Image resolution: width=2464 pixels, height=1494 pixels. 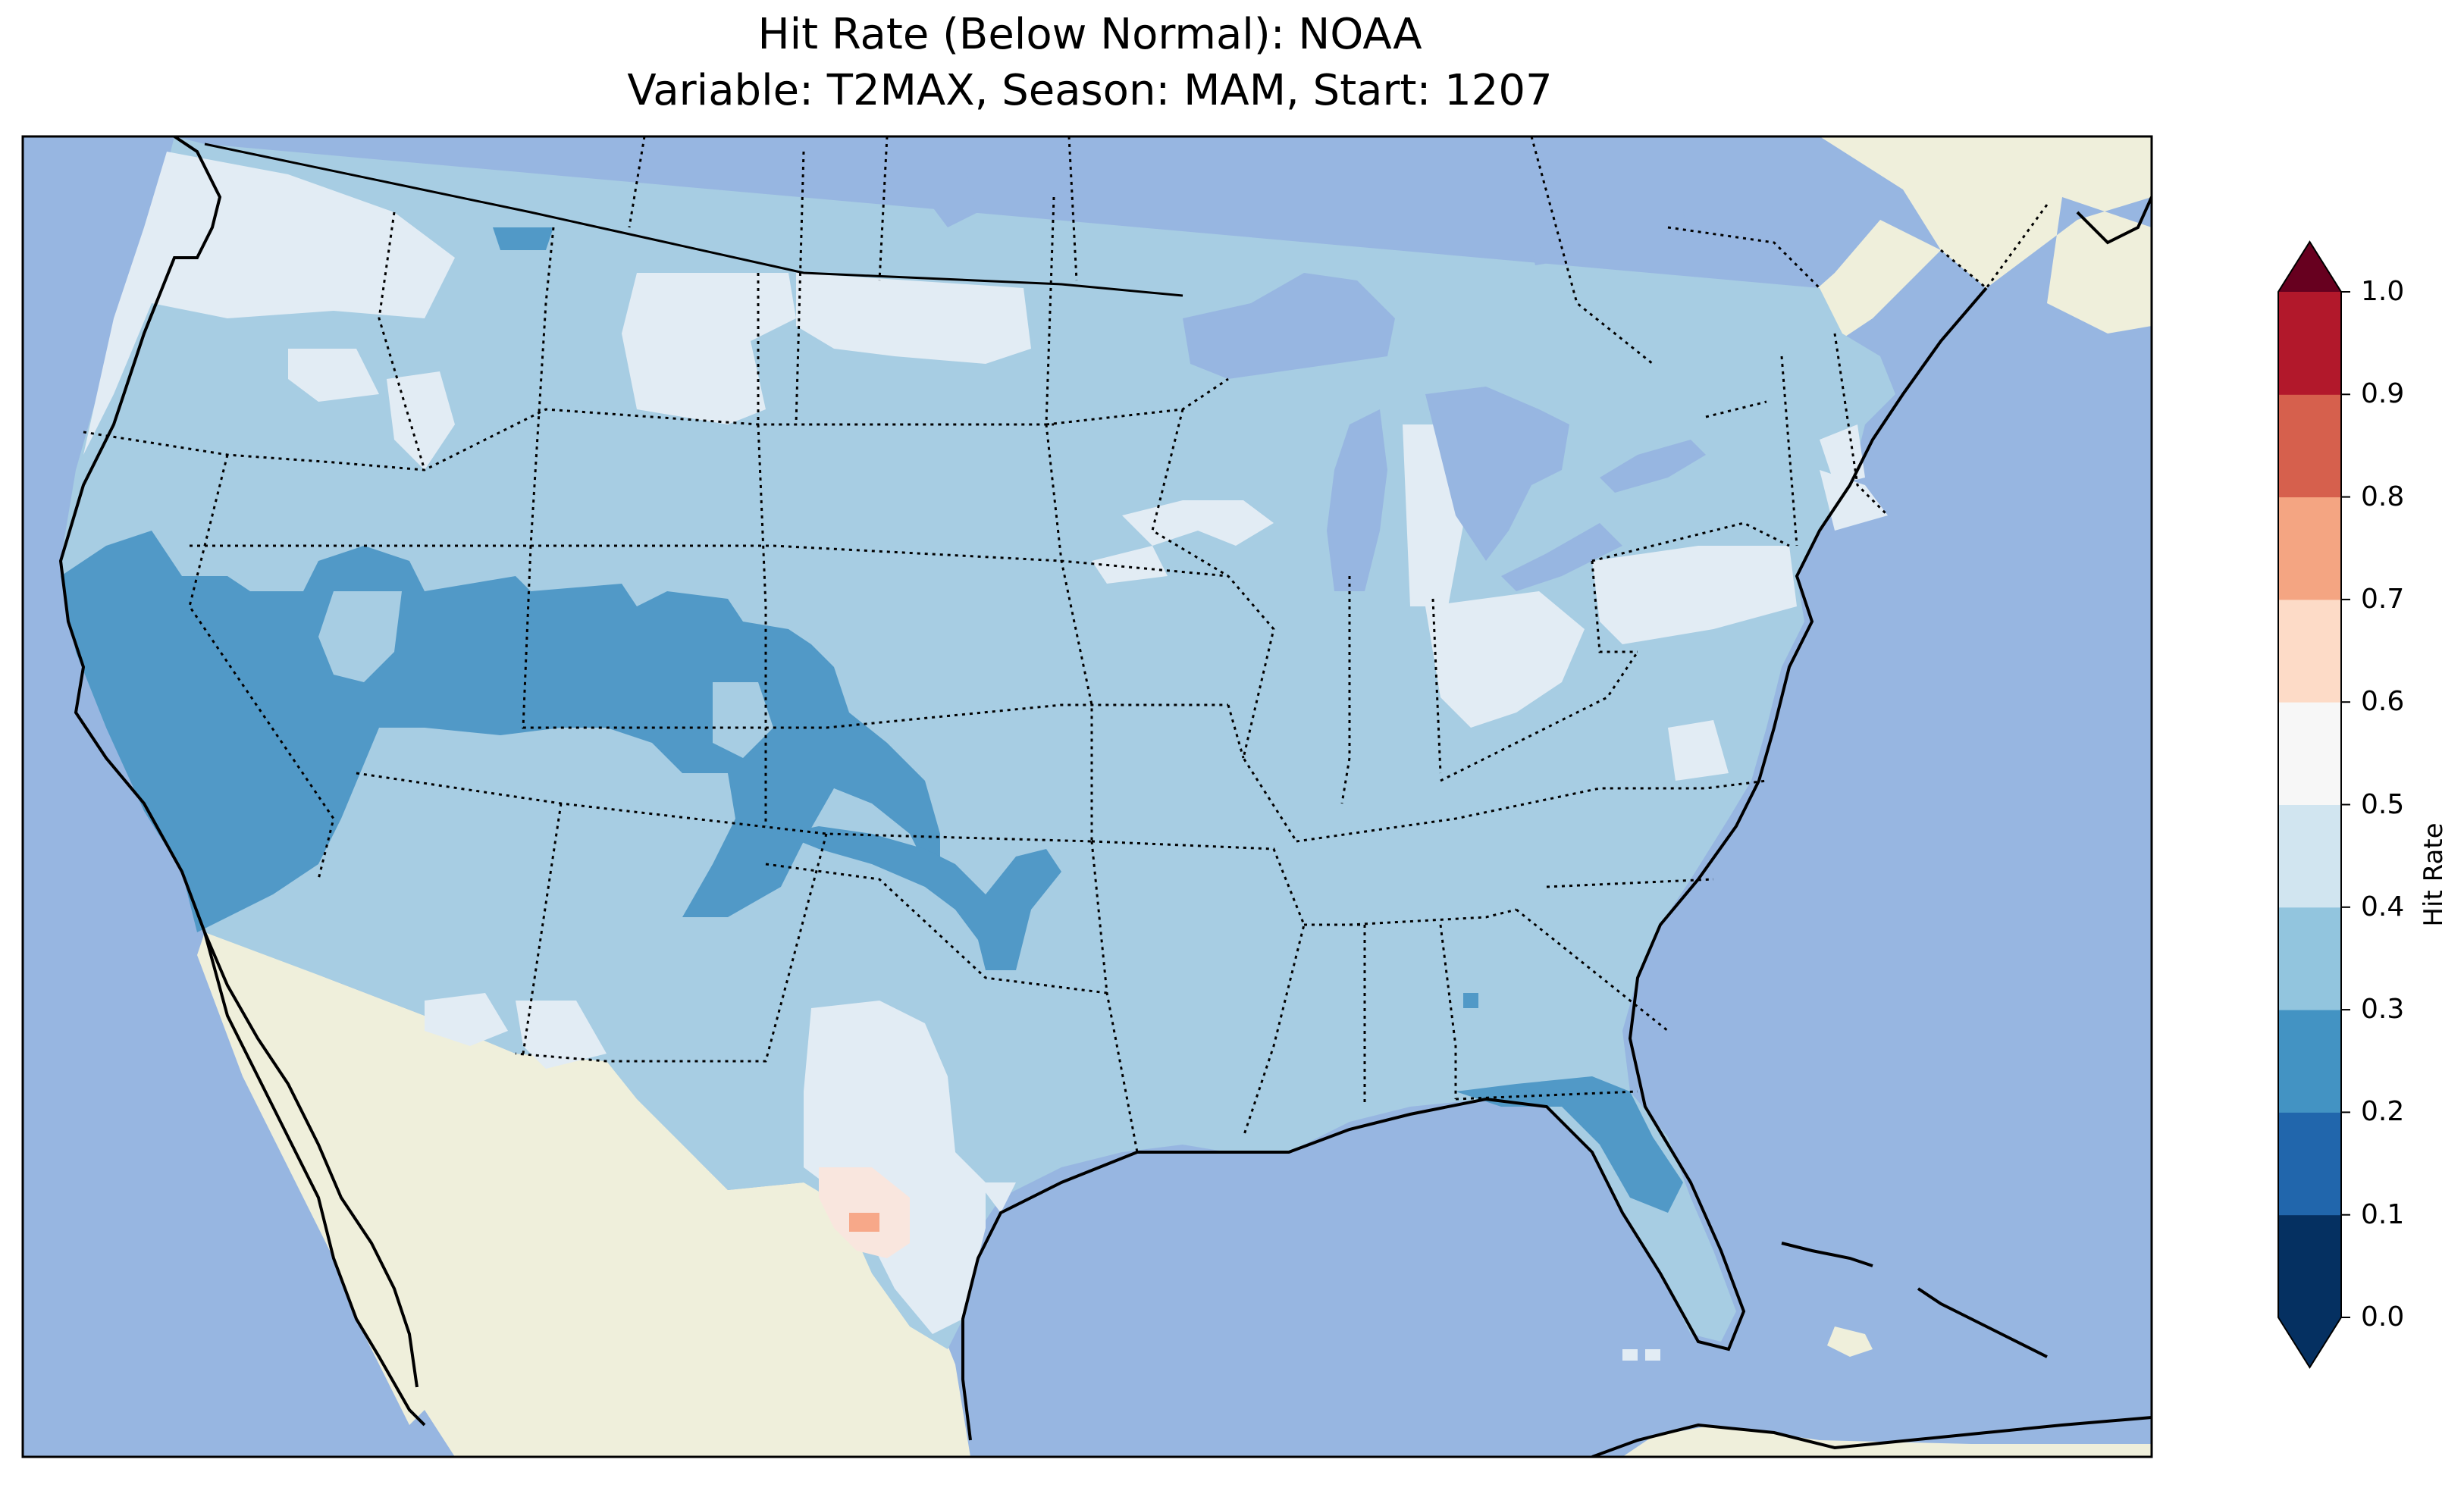 I want to click on us-canada-border, so click(x=694, y=220).